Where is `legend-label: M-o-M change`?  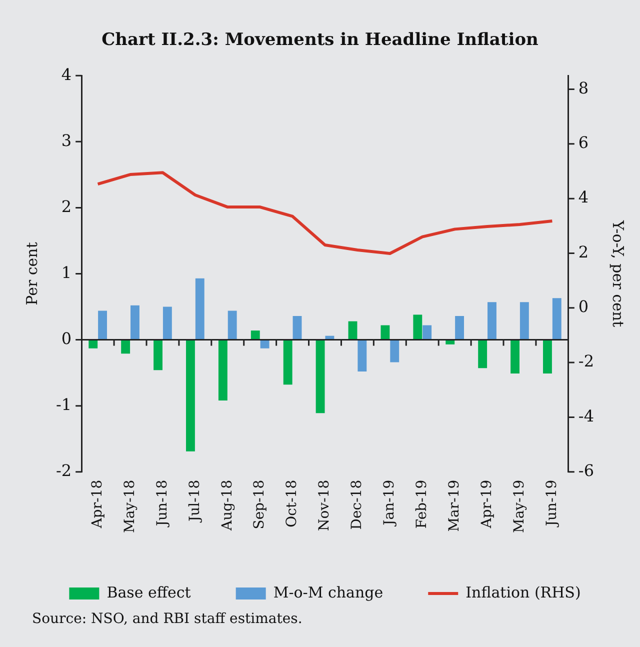 legend-label: M-o-M change is located at coordinates (328, 592).